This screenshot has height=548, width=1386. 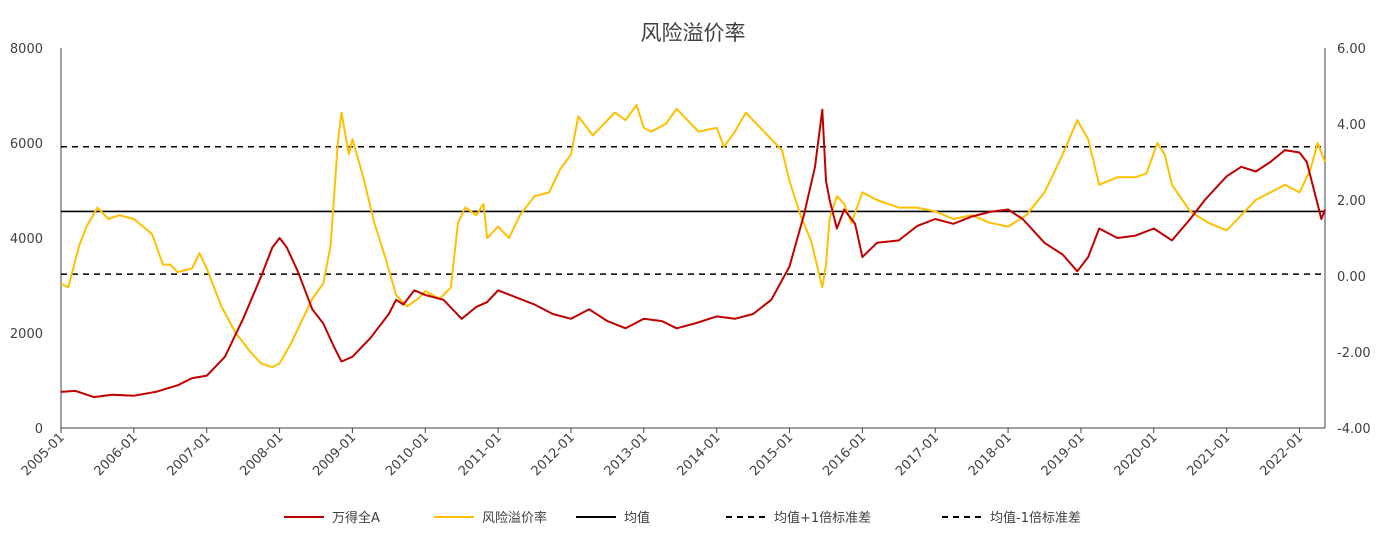 What do you see at coordinates (637, 518) in the screenshot?
I see `legend-label-2: 均值` at bounding box center [637, 518].